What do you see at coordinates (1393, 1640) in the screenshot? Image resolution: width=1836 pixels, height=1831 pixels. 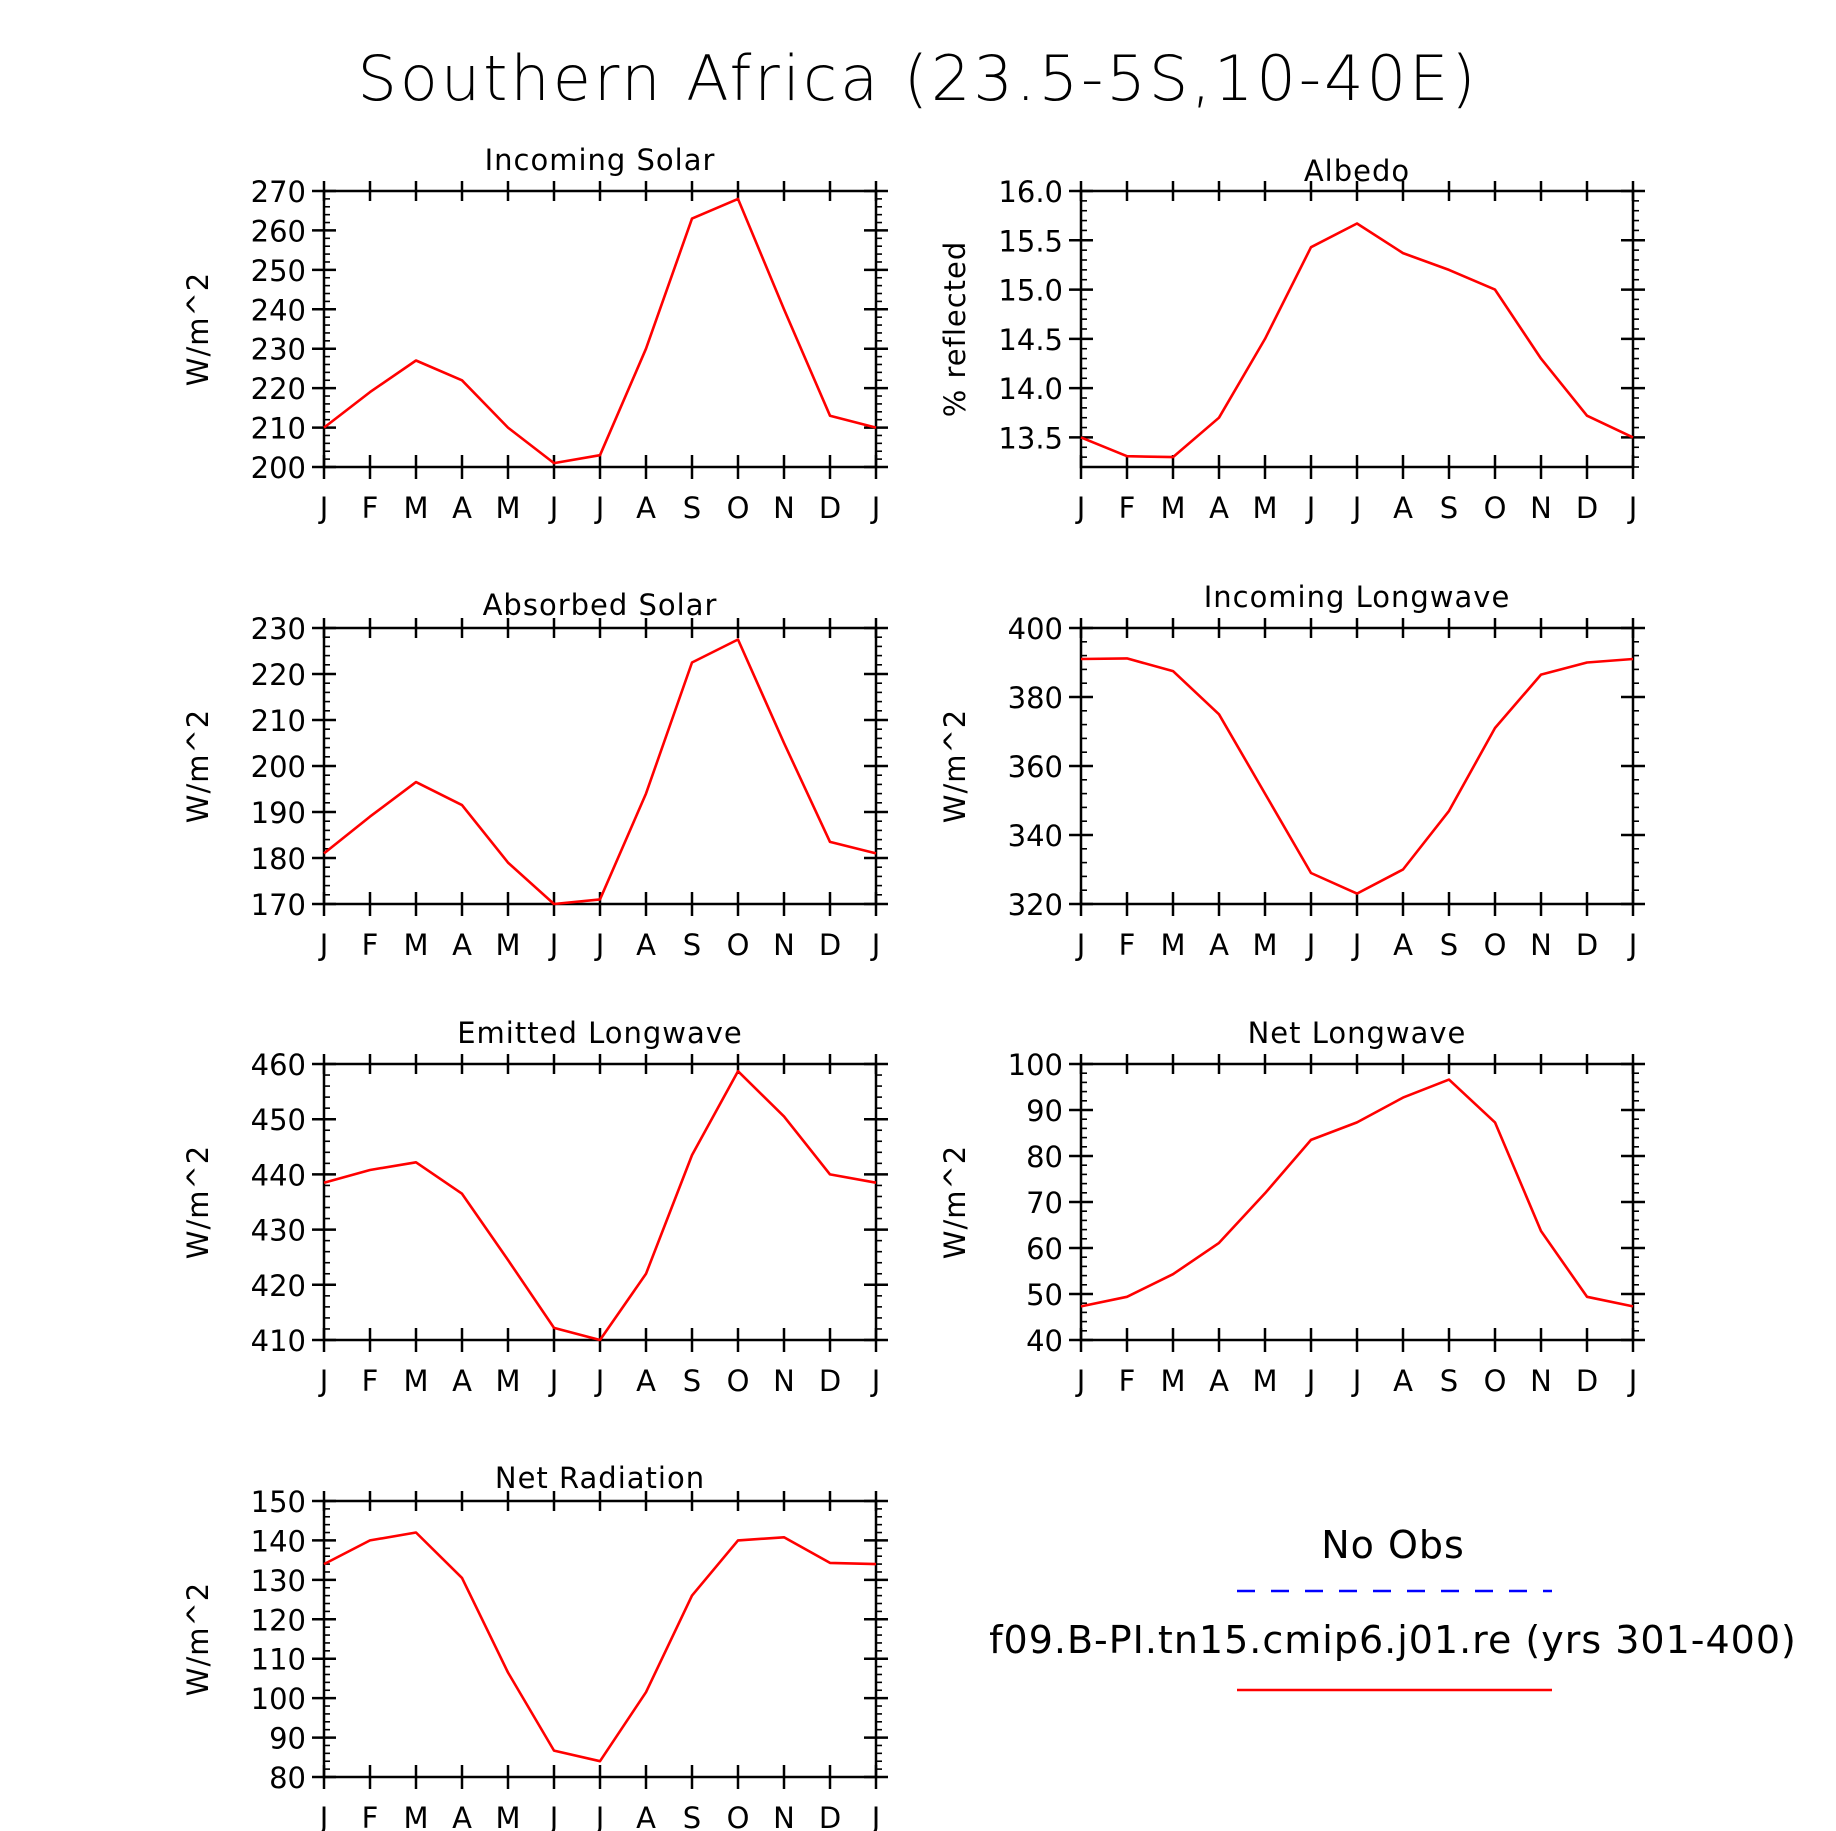 I see `legend-model-label: f09.B-PI.tn15.cmip6.j01.re (yrs 301-400)` at bounding box center [1393, 1640].